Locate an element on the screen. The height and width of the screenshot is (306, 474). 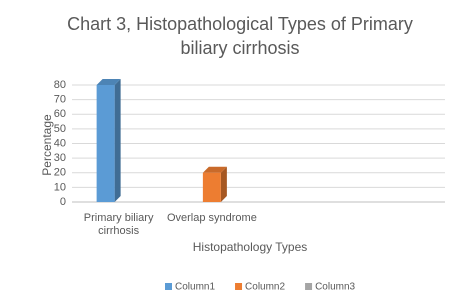
x-axis-label: Histopathology Types is located at coordinates (250, 247).